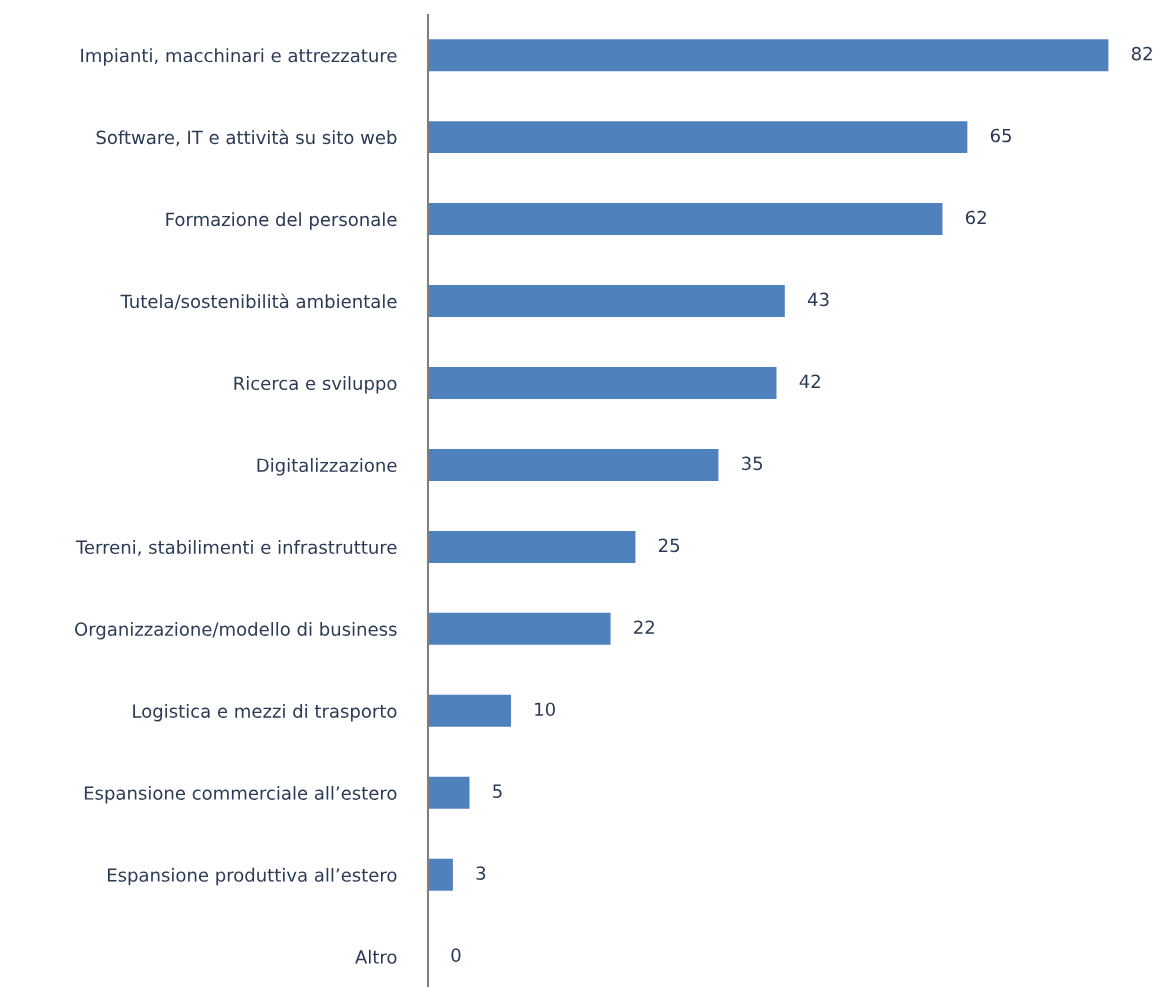 The image size is (1154, 987). Describe the element at coordinates (246, 138) in the screenshot. I see `y-tick-label: Software, IT e attività su sito web` at that location.